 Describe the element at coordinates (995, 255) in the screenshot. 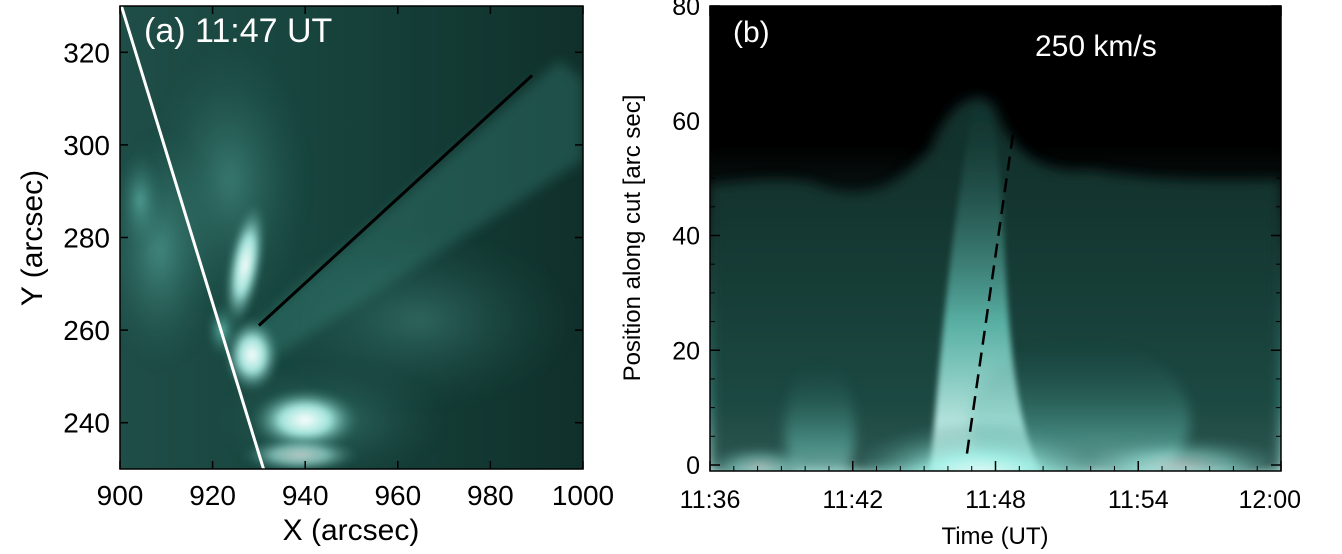

I see `fit-line-250kms` at that location.